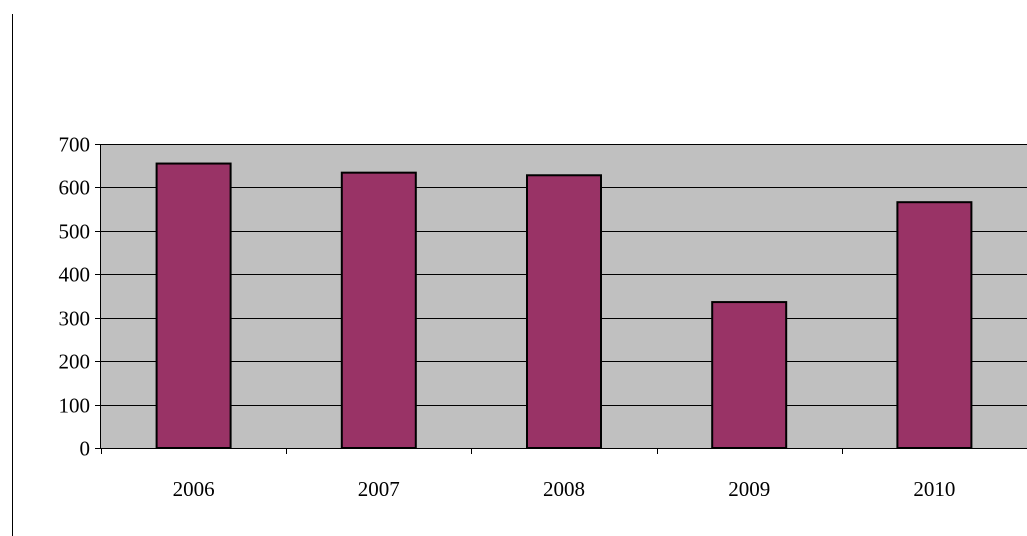 Image resolution: width=1027 pixels, height=536 pixels. I want to click on x-tick-label-2010: 2010, so click(934, 489).